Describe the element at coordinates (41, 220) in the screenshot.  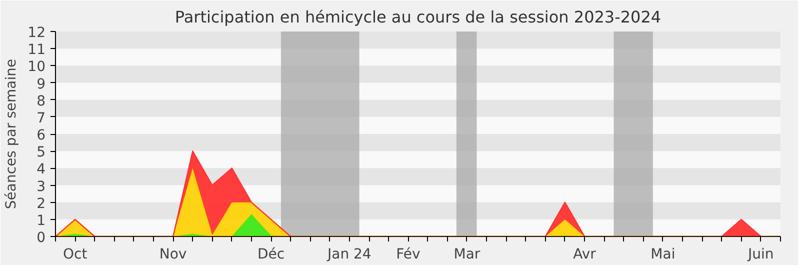
I see `y-tick-label: 1` at that location.